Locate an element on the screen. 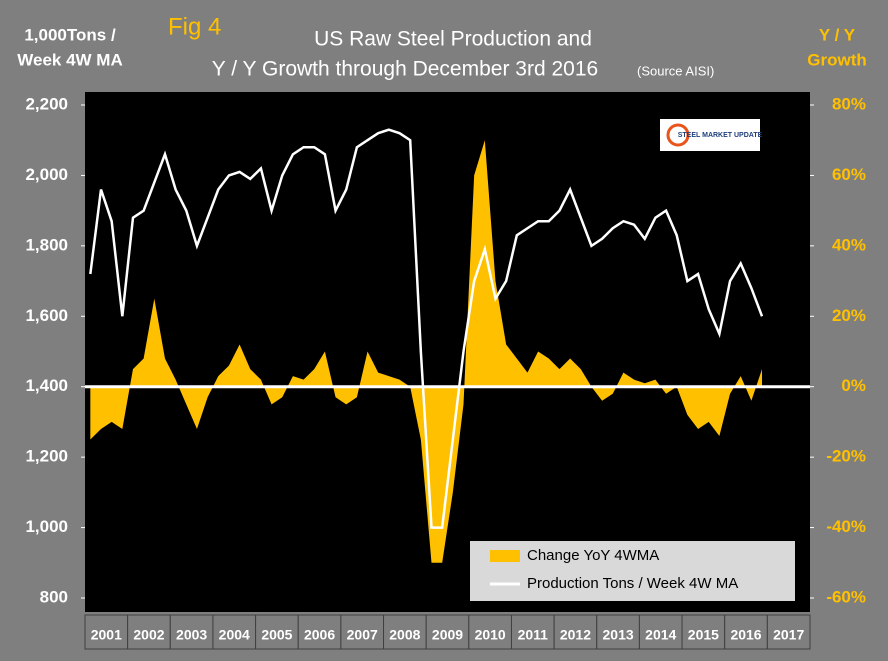  x-tick-label: 2008 is located at coordinates (404, 635).